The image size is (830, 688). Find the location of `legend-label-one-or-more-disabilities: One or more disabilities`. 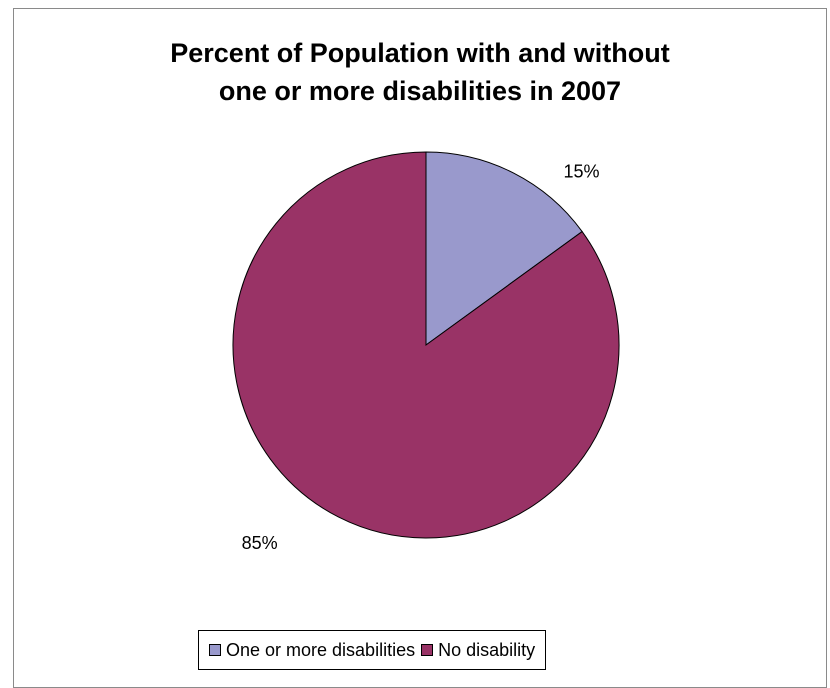

legend-label-one-or-more-disabilities: One or more disabilities is located at coordinates (321, 649).